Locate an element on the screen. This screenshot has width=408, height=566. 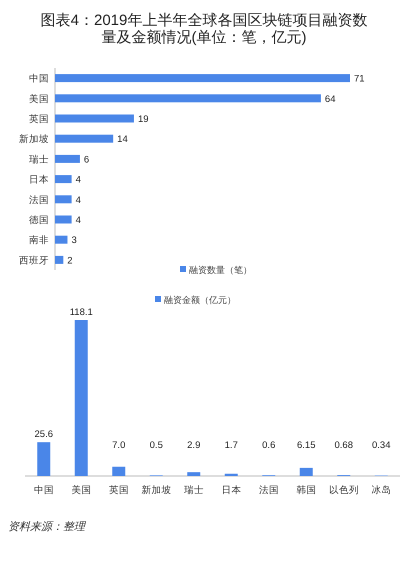
data-label: 19 is located at coordinates (143, 119).